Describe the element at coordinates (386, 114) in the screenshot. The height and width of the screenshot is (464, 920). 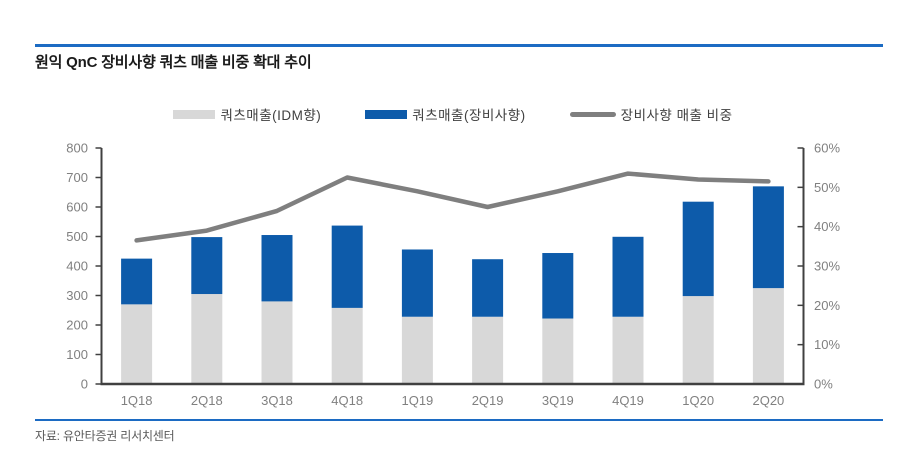
I see `legend-swatch-equipment` at that location.